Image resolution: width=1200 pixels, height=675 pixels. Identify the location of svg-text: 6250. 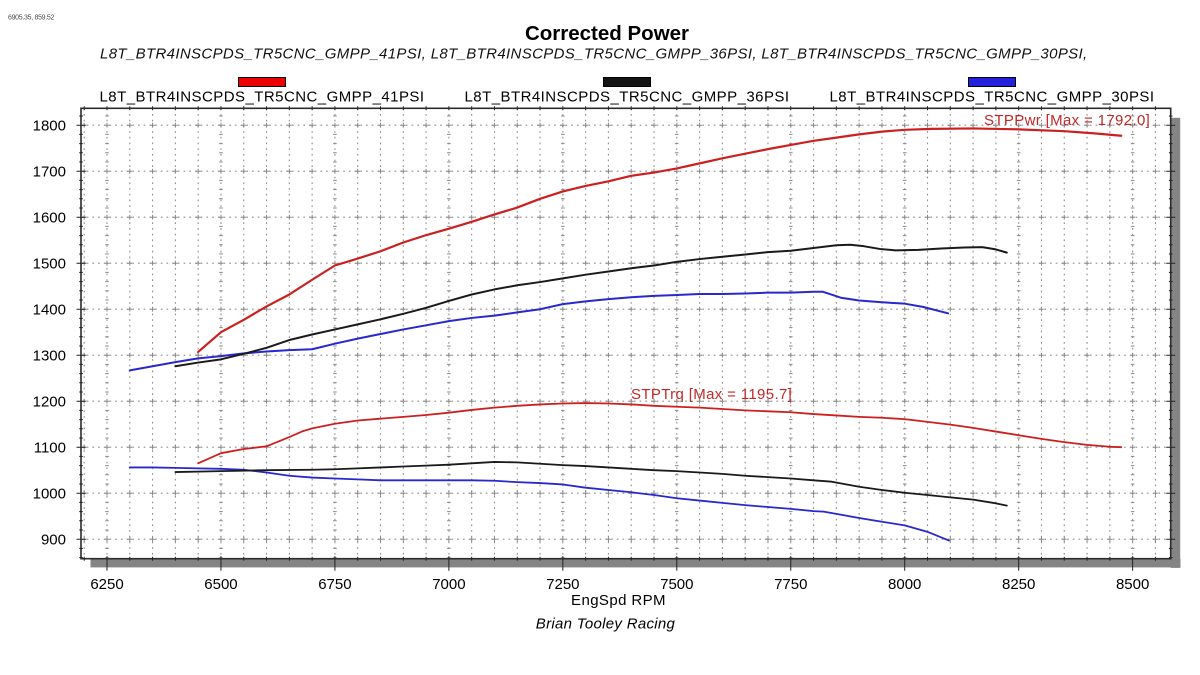
(106, 584).